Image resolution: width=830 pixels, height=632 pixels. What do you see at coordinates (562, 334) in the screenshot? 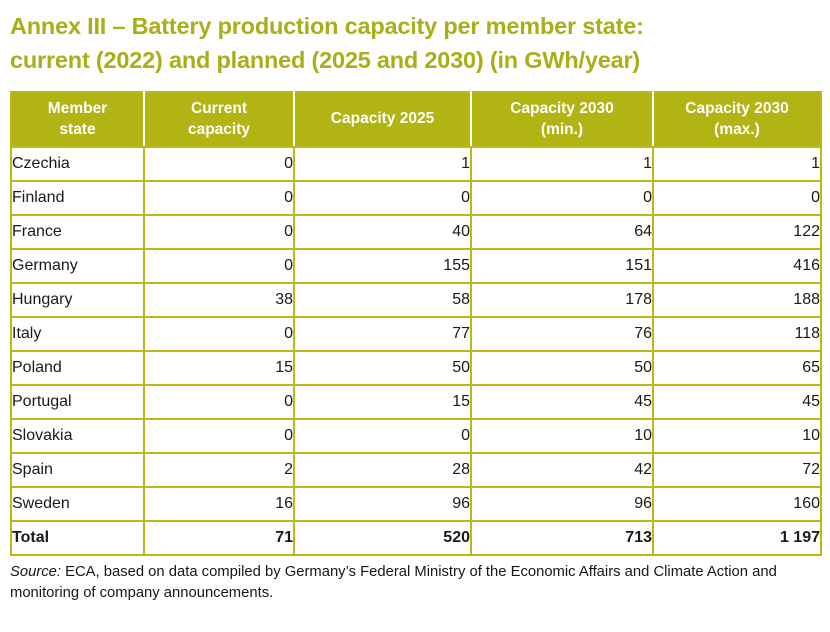
I see `value-cell: 76` at bounding box center [562, 334].